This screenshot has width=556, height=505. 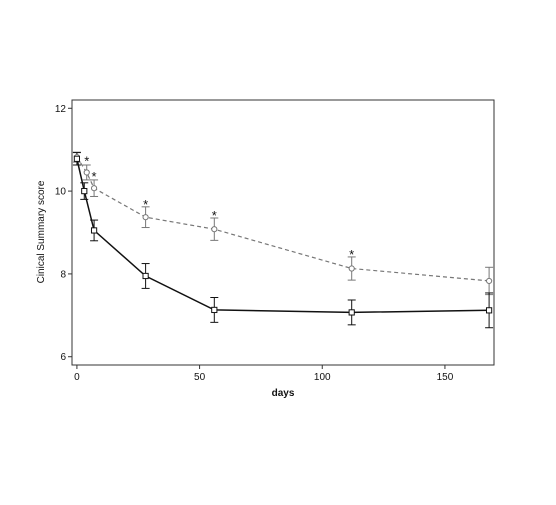 What do you see at coordinates (63, 357) in the screenshot?
I see `y-tick-label: 6` at bounding box center [63, 357].